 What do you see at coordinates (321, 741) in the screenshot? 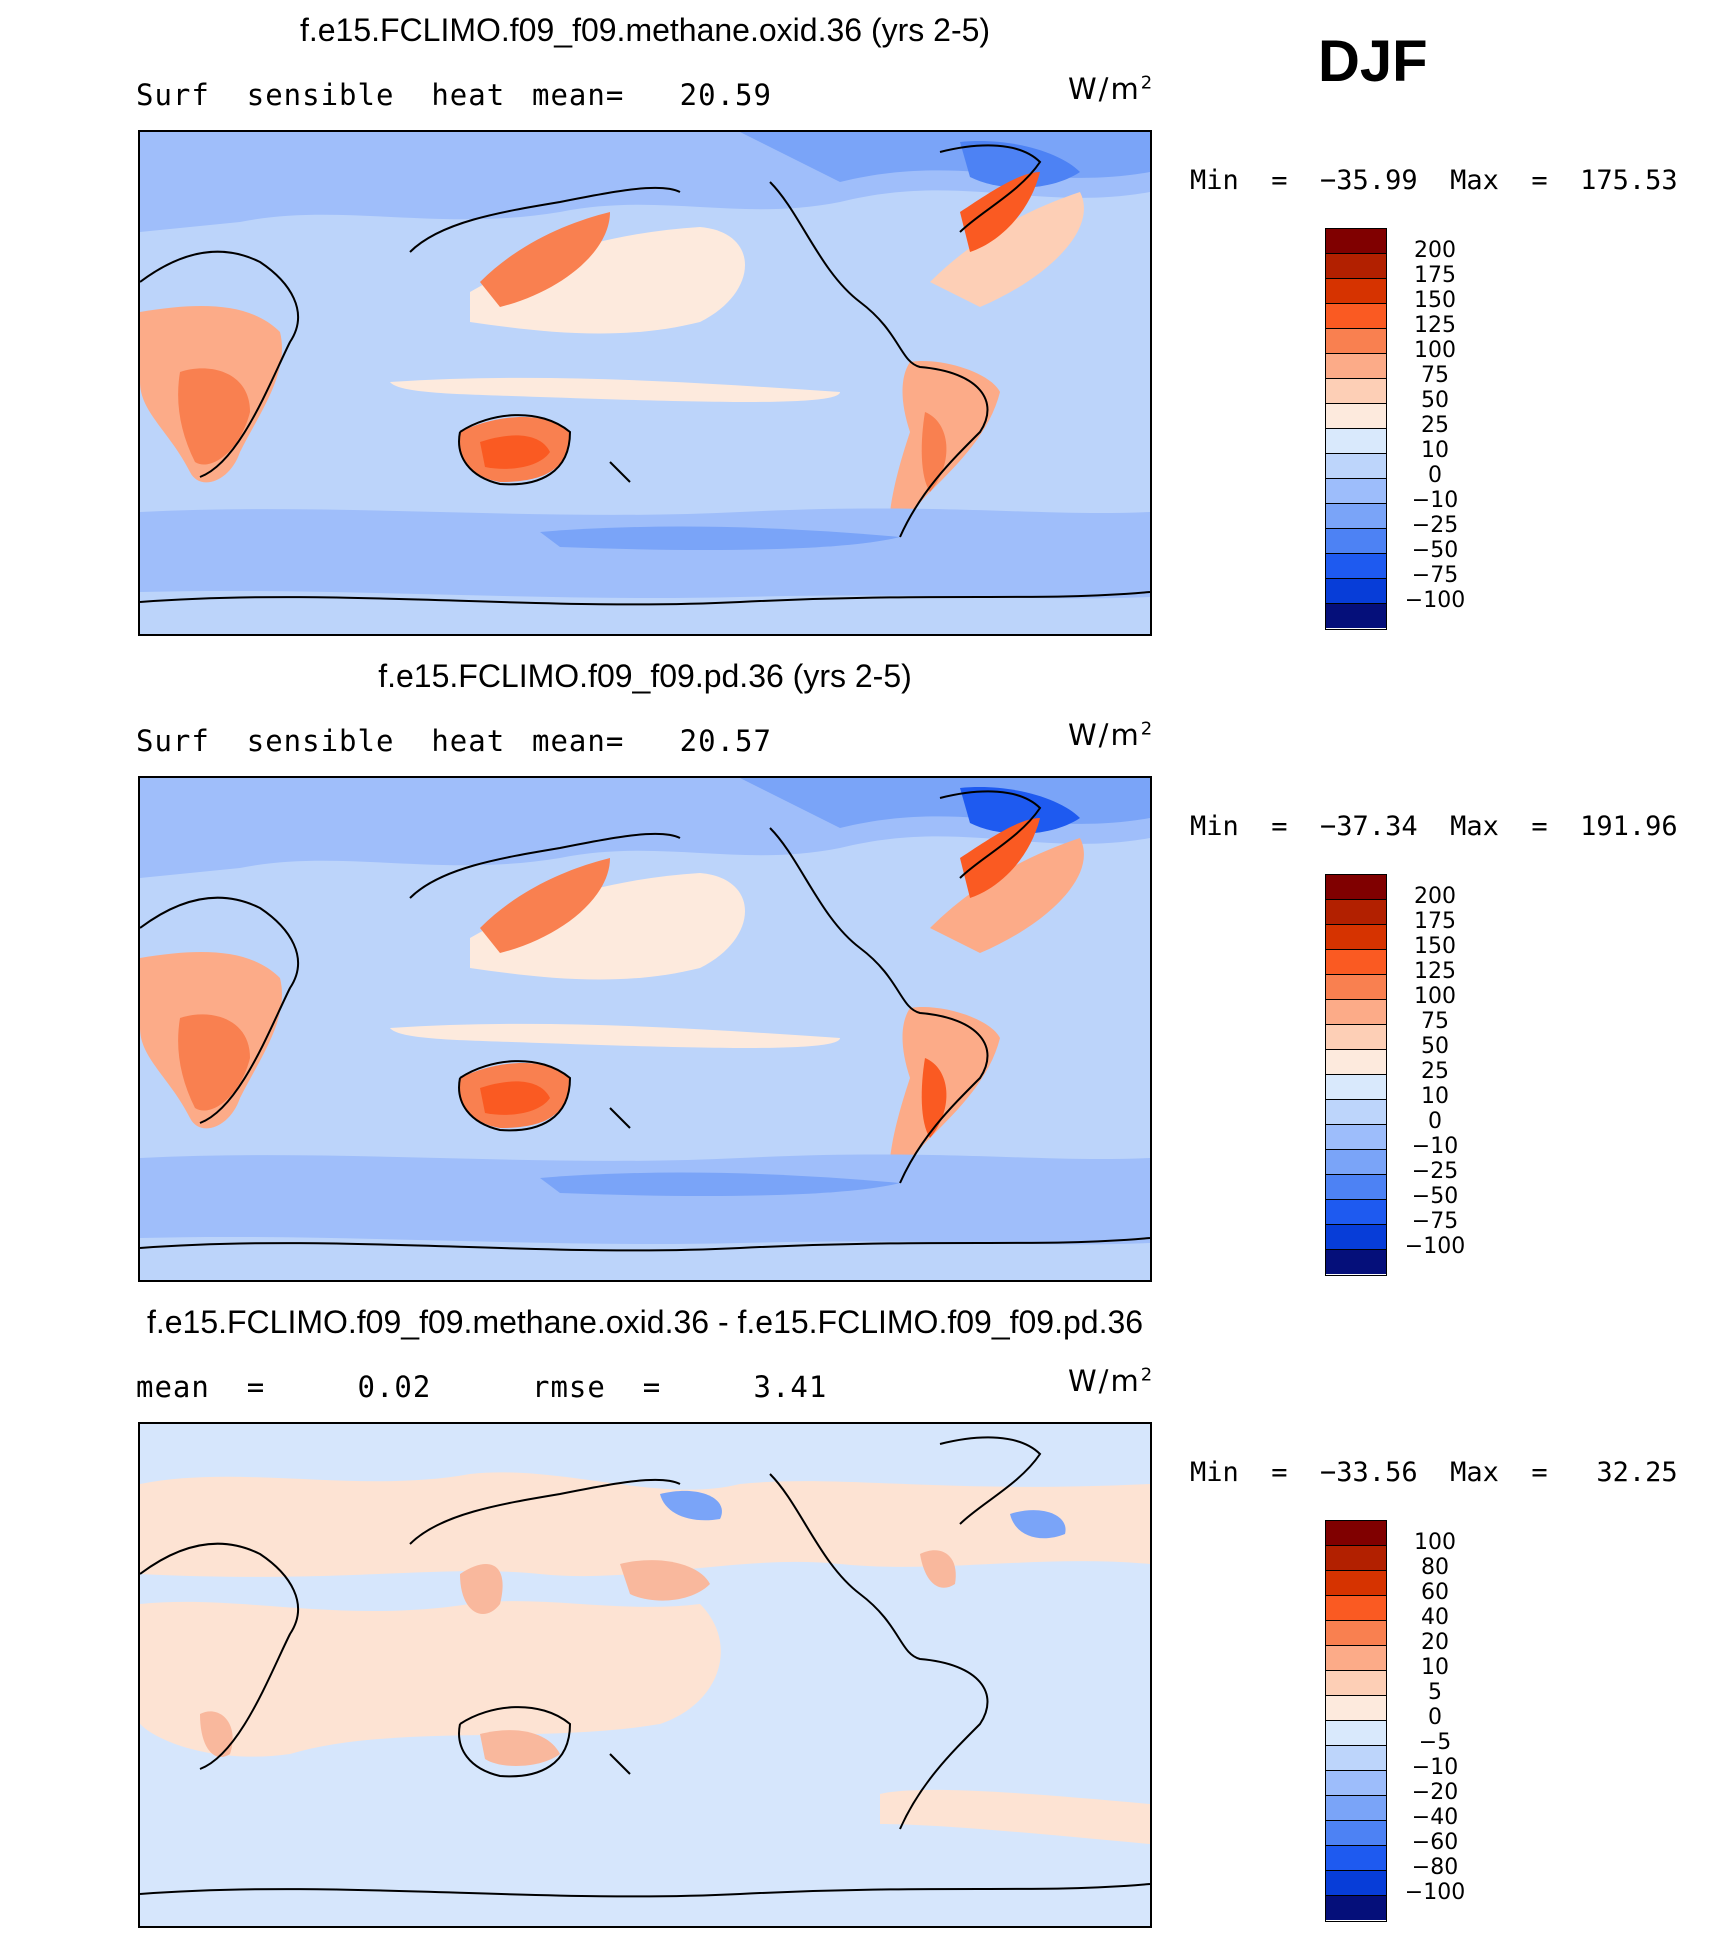
I see `panel-2-variable-label: Surf sensible heat` at bounding box center [321, 741].